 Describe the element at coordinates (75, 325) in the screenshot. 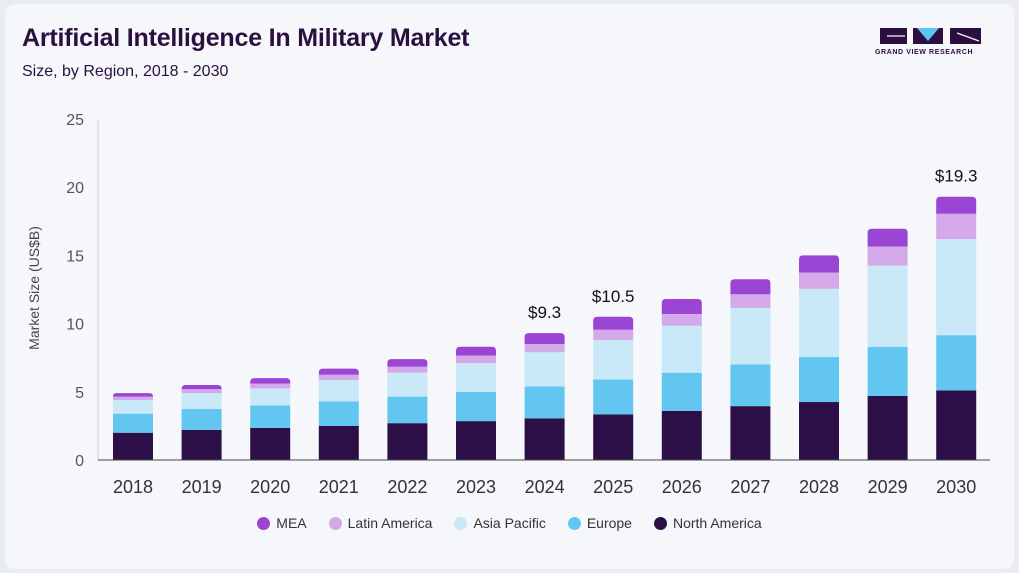

I see `y-tick-label: 10` at that location.